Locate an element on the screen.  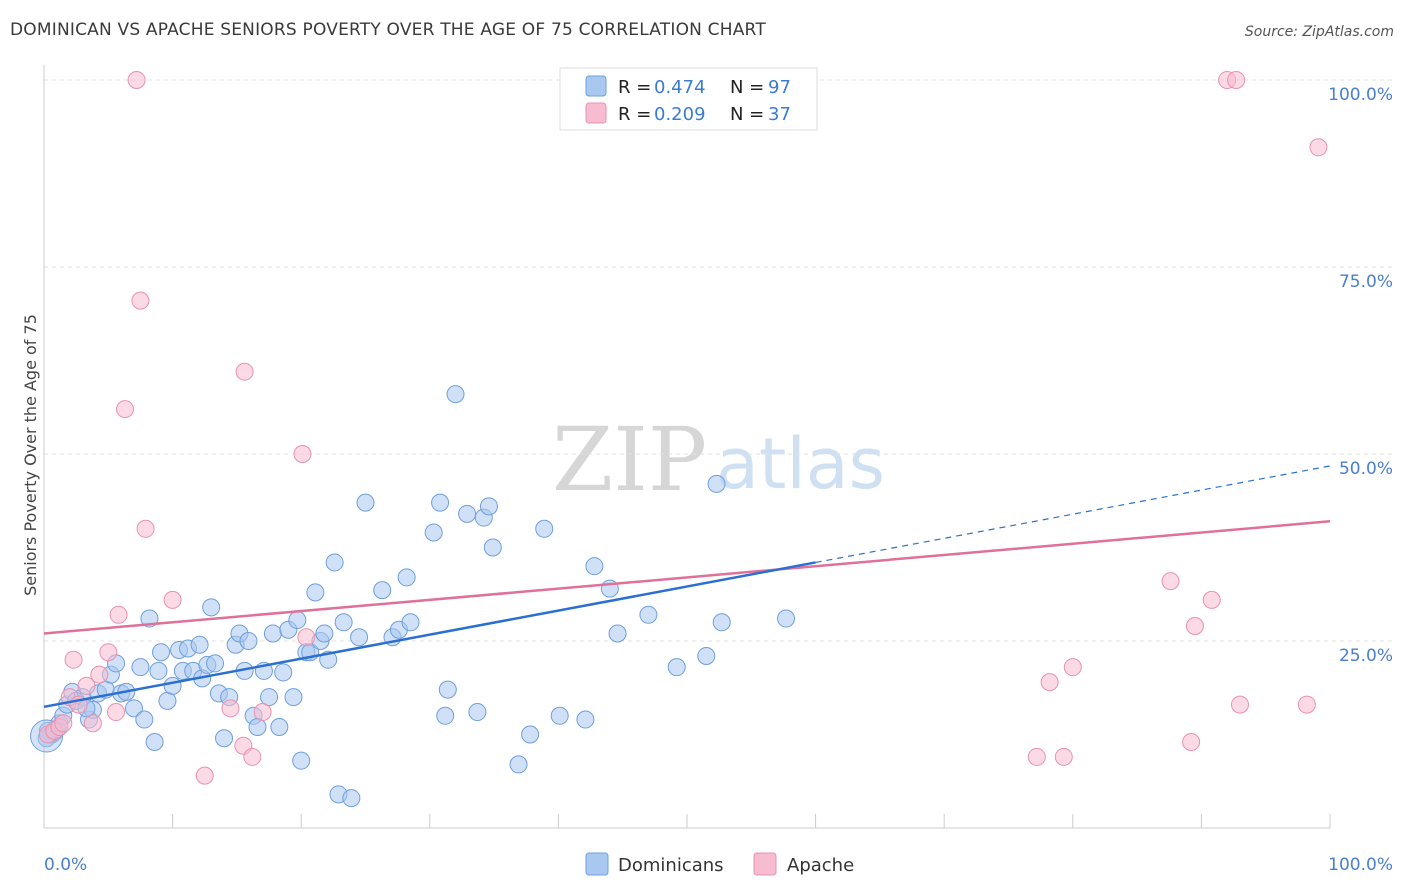
legend-box: R = 0.474 N = 97 R = 0.209 N = 37 is located at coordinates (688, 99).